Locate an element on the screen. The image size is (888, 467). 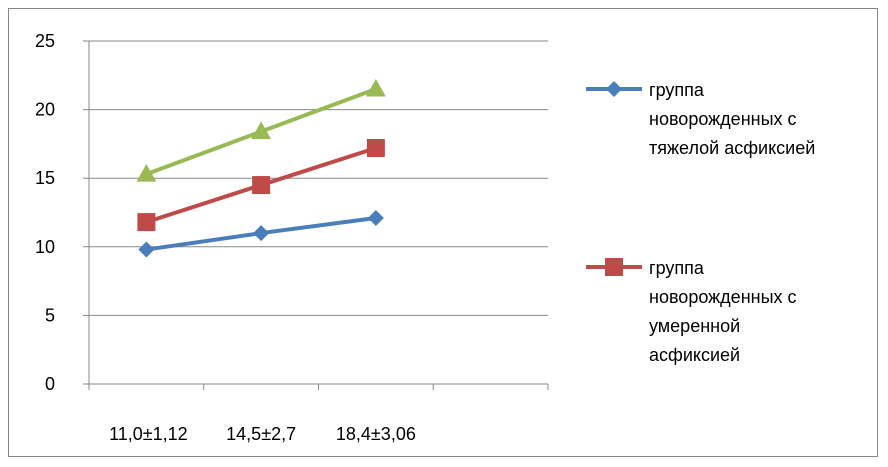
y-tick-label: 0 is located at coordinates (50, 384).